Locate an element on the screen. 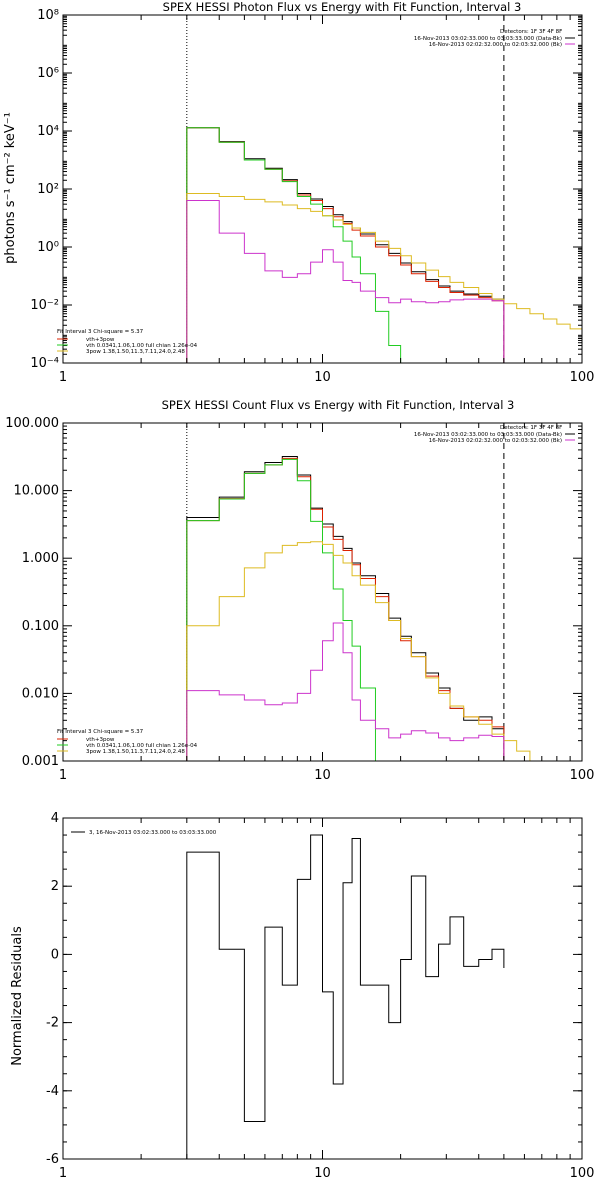 Image resolution: width=600 pixels, height=1200 pixels. y-tick-label: 0.001 is located at coordinates (40, 761).